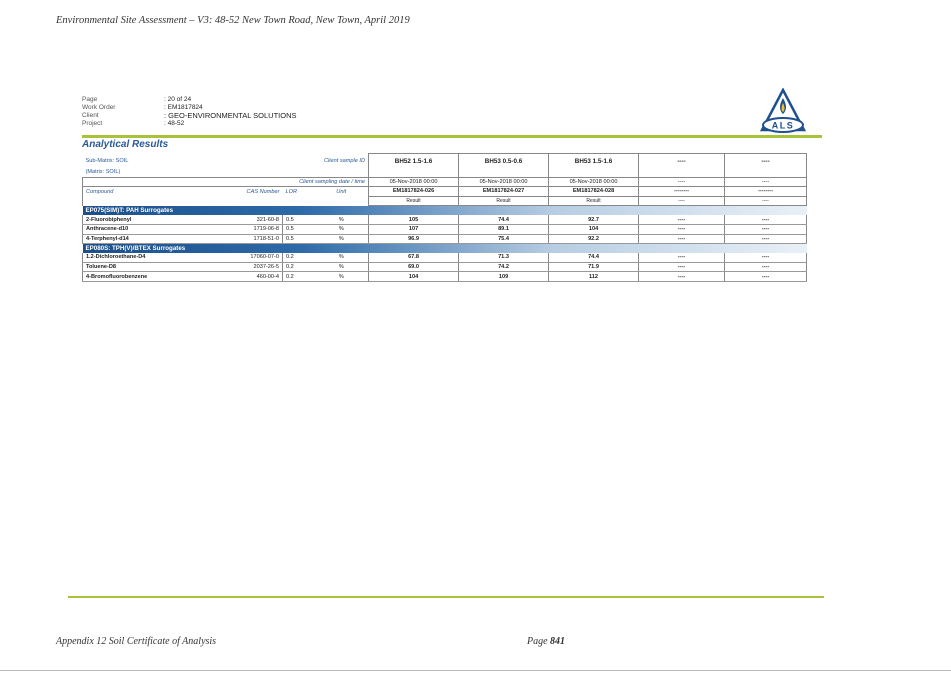  I want to click on analysis-group-header: EP080S: TPH(V)/BTEX Surrogates, so click(444, 248).